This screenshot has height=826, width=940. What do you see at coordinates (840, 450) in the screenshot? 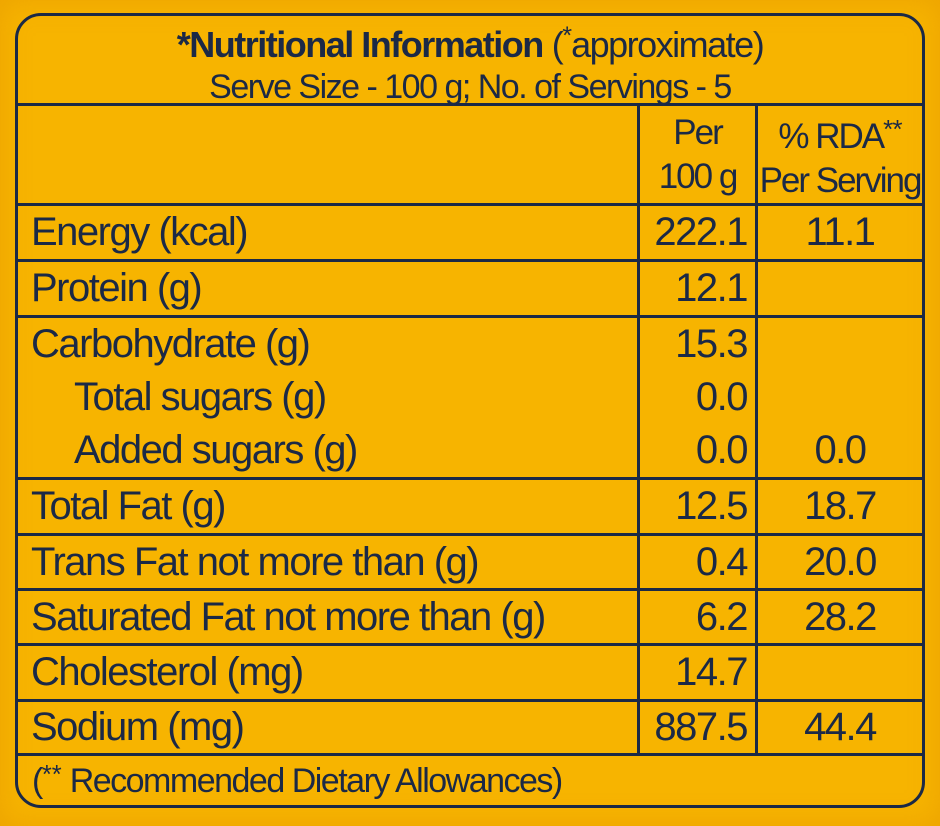
I see `row-value-rda: 0.0` at bounding box center [840, 450].